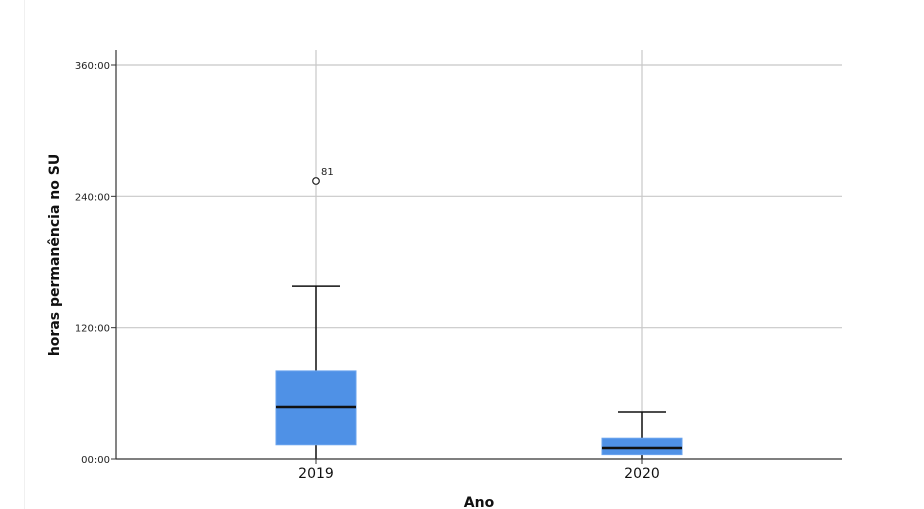 Image resolution: width=924 pixels, height=509 pixels. What do you see at coordinates (95, 460) in the screenshot?
I see `y-tick-label: 00:00` at bounding box center [95, 460].